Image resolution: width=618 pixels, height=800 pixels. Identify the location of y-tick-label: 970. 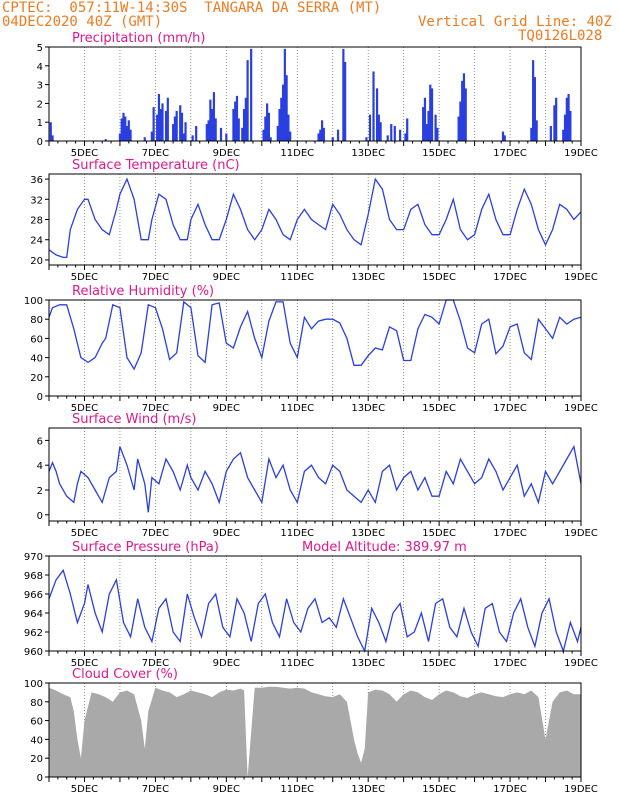
(33, 557).